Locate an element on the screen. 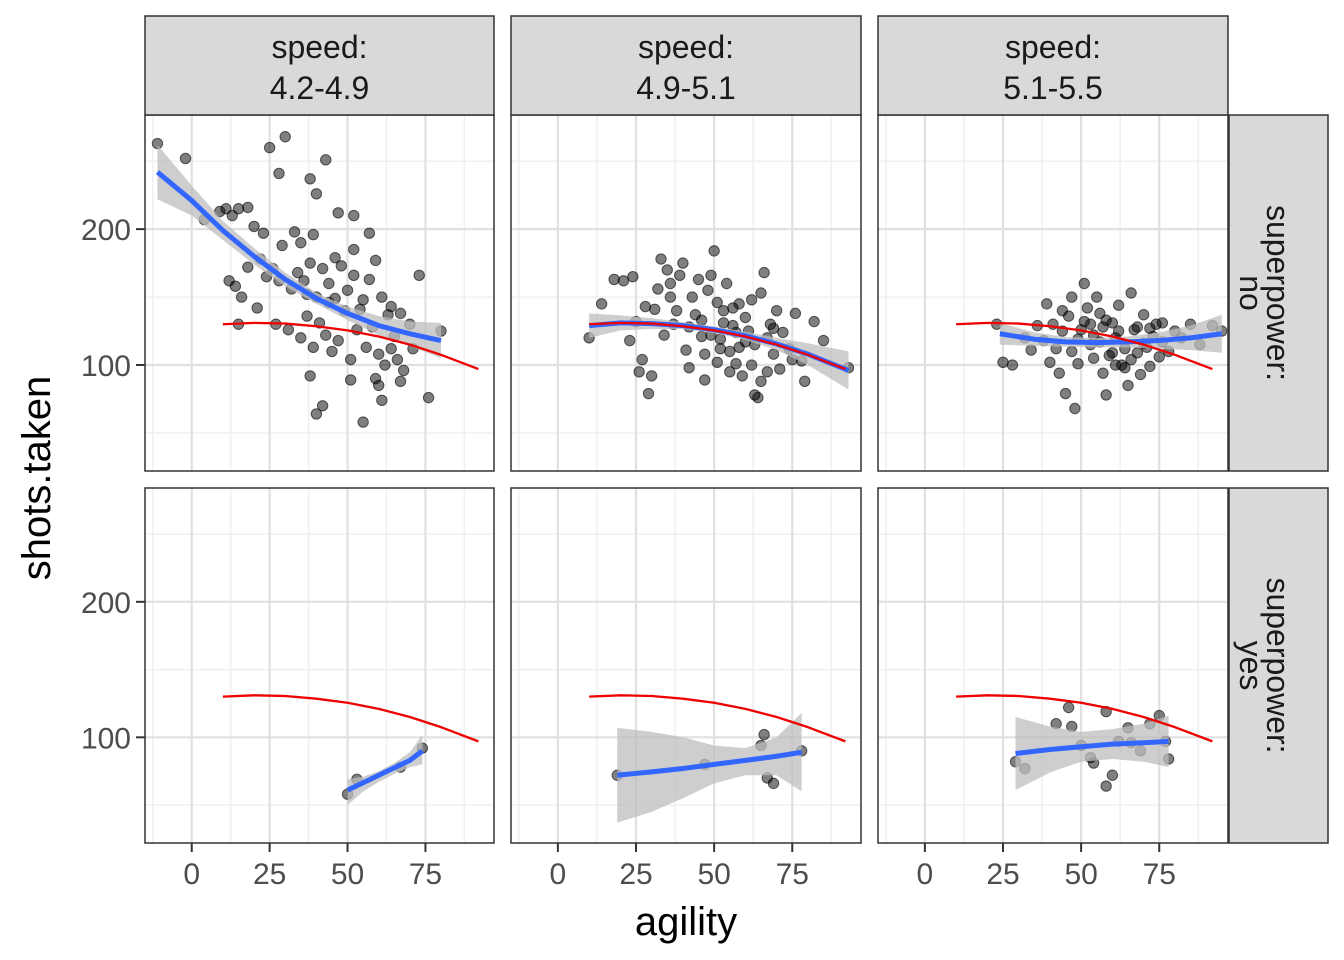 The width and height of the screenshot is (1344, 960). panel-r0-c0 is located at coordinates (319, 293).